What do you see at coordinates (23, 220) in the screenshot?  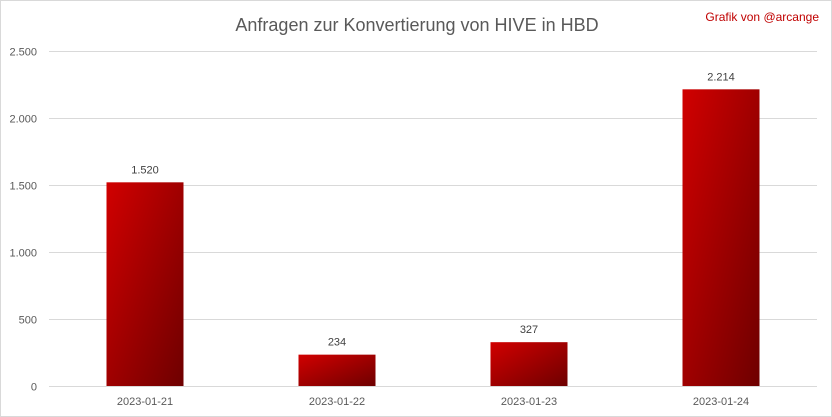 I see `y-axis-ticks: 0 500 1.000 1.500 2.000 2.500` at bounding box center [23, 220].